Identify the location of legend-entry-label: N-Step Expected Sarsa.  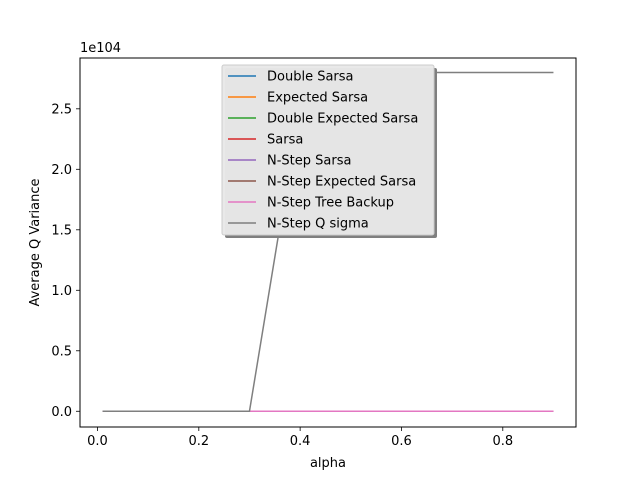
(341, 182).